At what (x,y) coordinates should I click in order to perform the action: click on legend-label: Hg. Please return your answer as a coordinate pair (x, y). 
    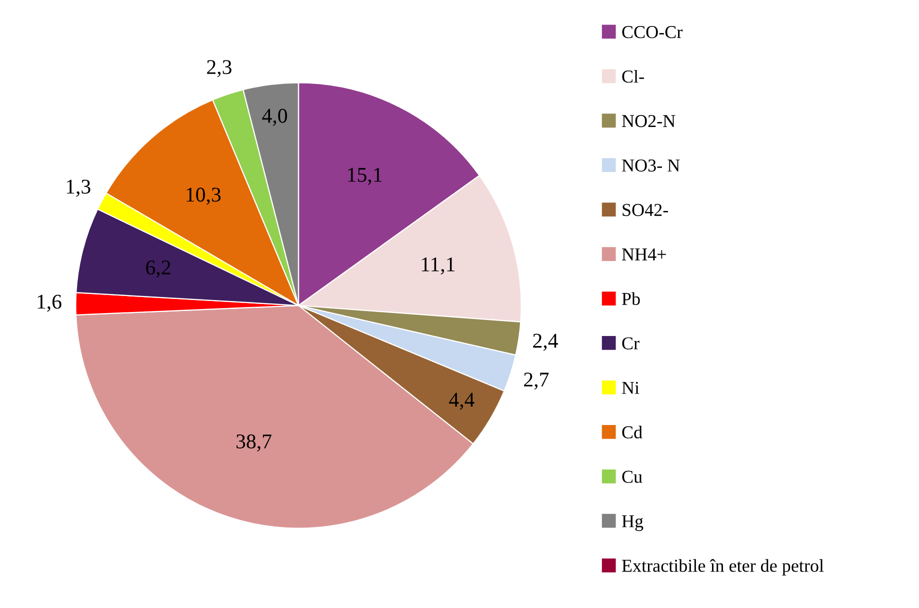
    Looking at the image, I should click on (633, 523).